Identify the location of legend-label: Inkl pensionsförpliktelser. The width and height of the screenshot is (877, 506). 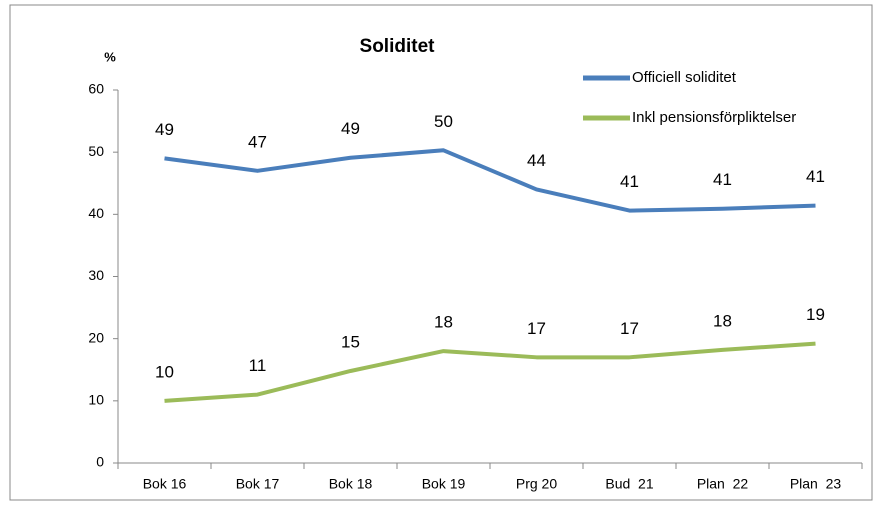
(714, 117).